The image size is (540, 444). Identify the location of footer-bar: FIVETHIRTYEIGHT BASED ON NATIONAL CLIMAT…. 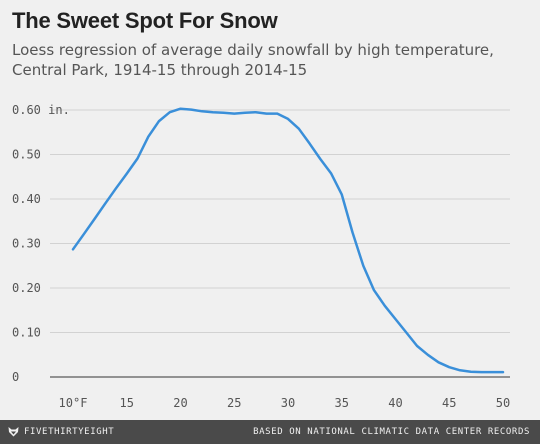
(270, 432).